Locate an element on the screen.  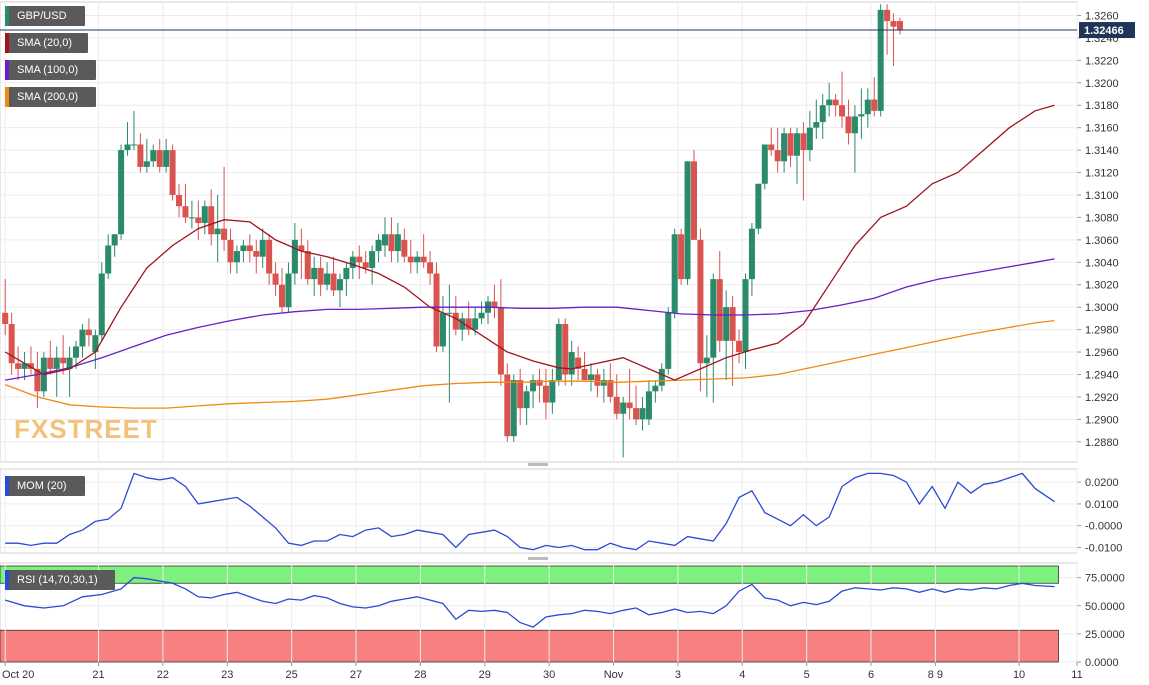
x-tick-label: 3 is located at coordinates (678, 675).